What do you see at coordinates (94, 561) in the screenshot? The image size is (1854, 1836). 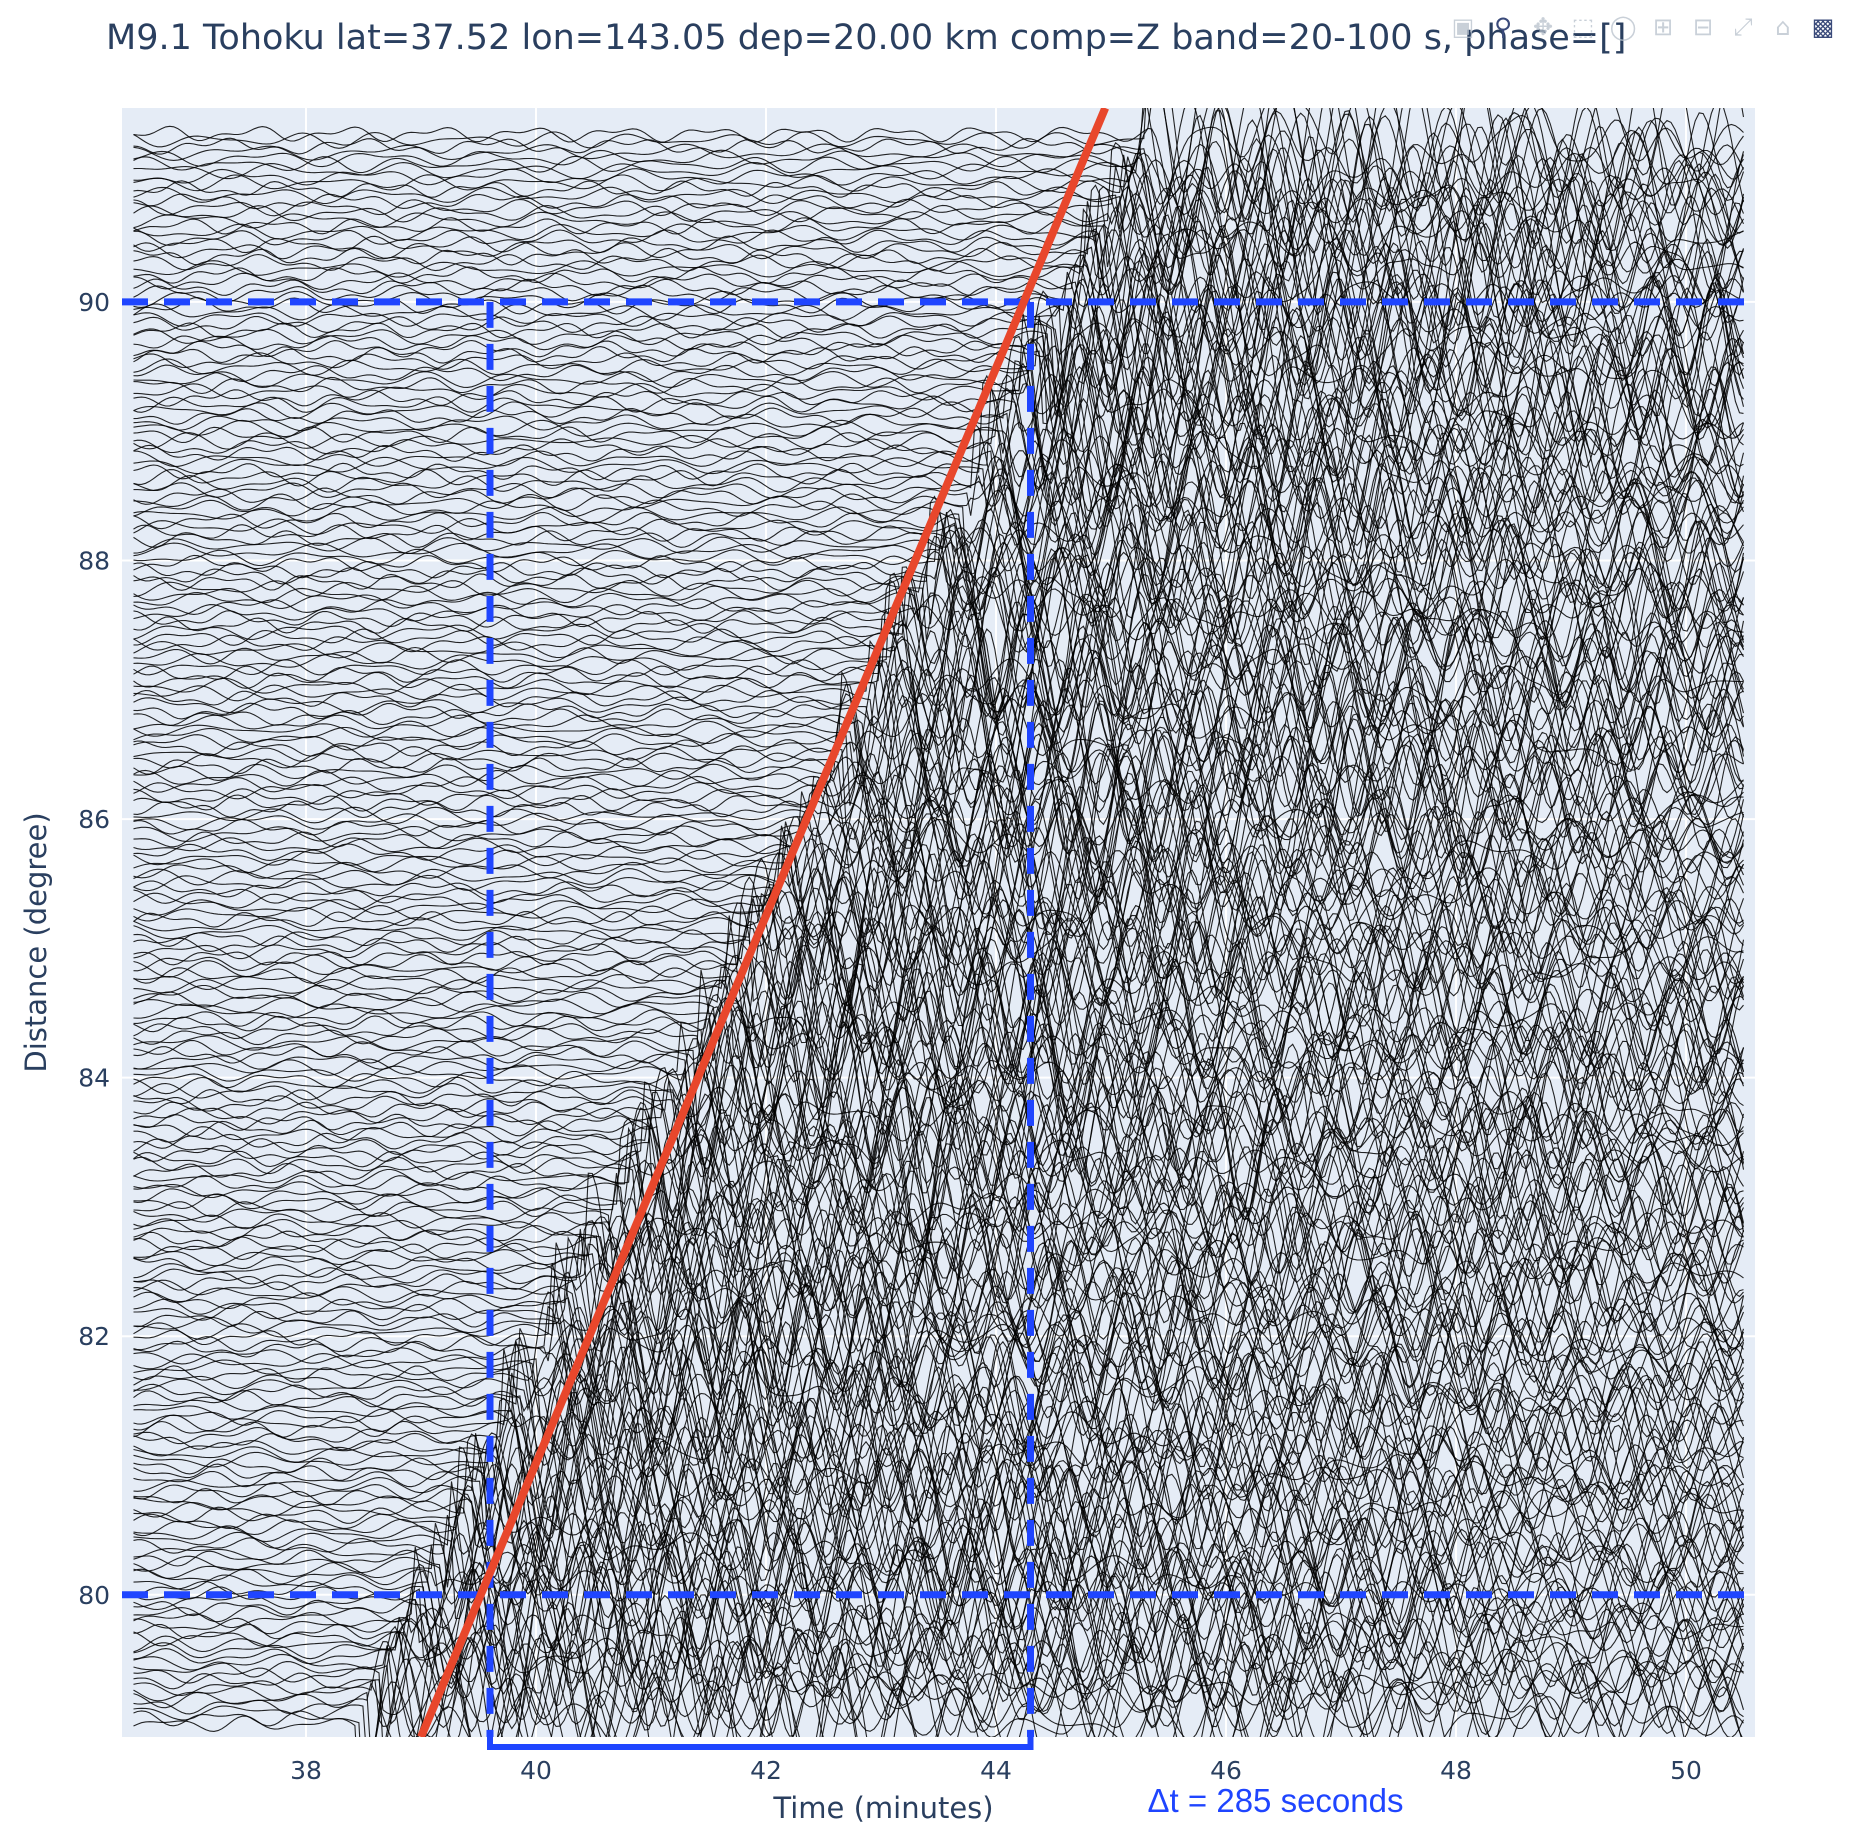 I see `y-tick-label: 88` at bounding box center [94, 561].